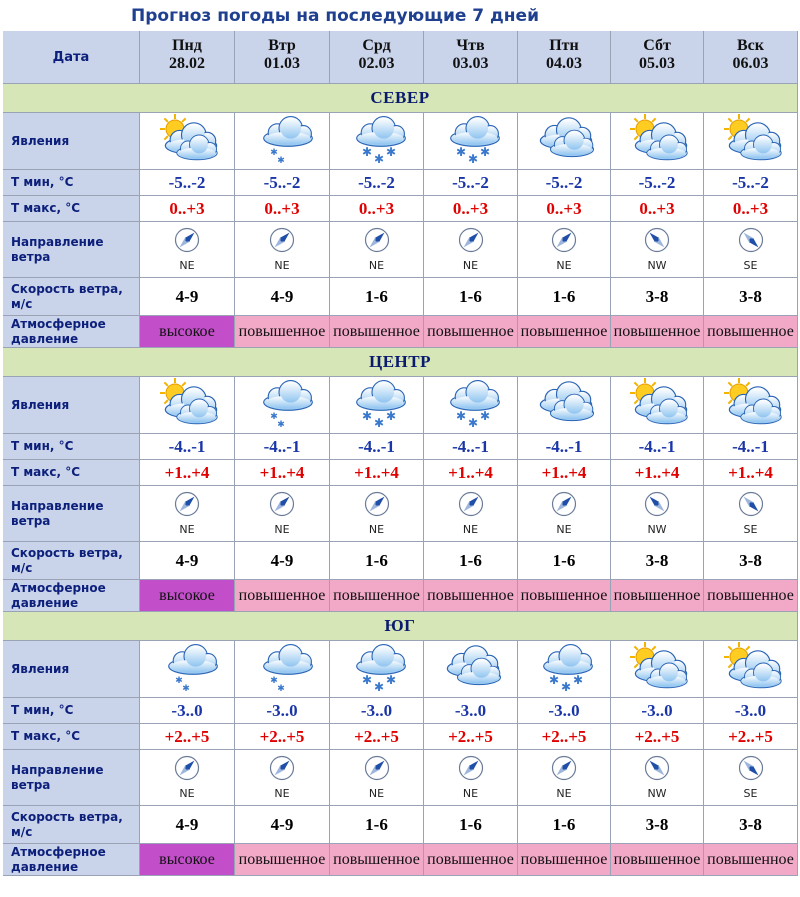 This screenshot has width=800, height=897. Describe the element at coordinates (57, 513) in the screenshot. I see `row-label-text: Направление ветра` at that location.